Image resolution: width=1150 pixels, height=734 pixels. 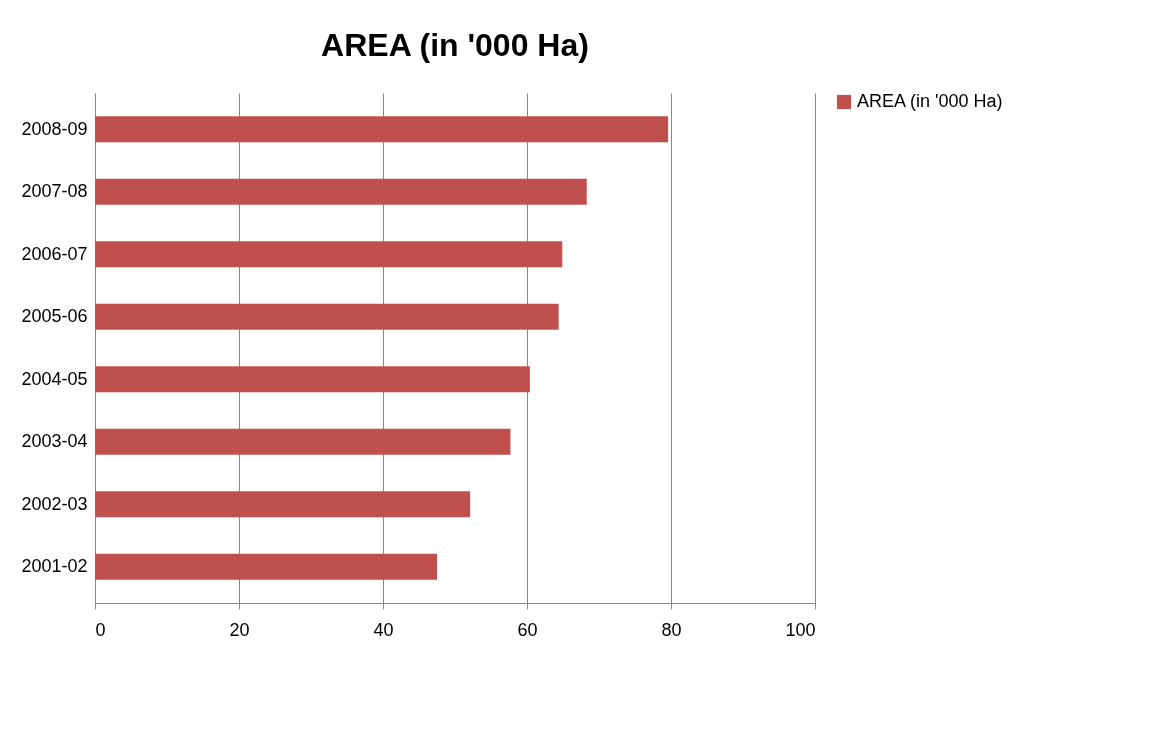 I want to click on y-tick-label: 2001-02, so click(x=54, y=566).